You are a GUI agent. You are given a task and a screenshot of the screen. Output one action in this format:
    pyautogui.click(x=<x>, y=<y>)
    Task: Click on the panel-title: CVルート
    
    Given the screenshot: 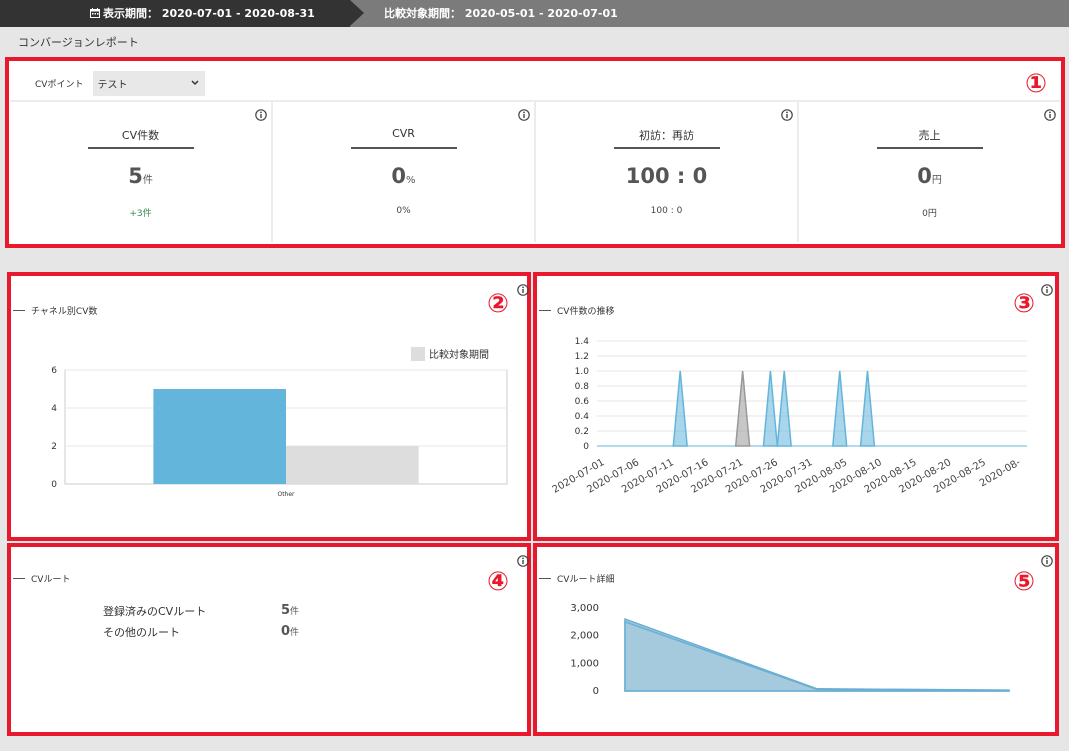 What is the action you would take?
    pyautogui.click(x=41, y=578)
    